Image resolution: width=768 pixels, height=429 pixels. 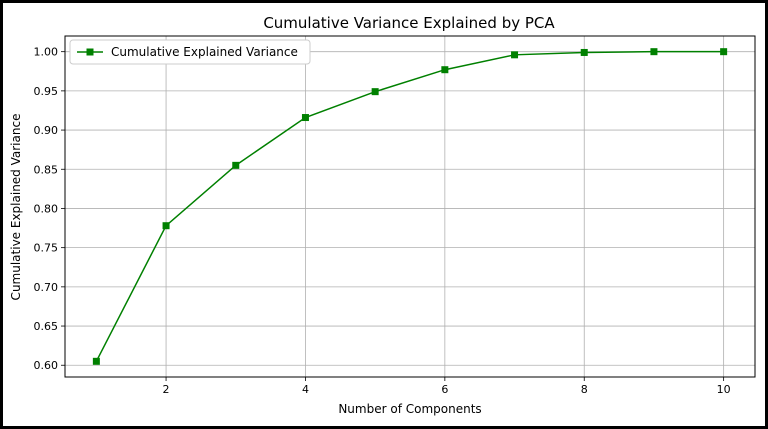 What do you see at coordinates (204, 52) in the screenshot?
I see `legend-label: Cumulative Explained Variance` at bounding box center [204, 52].